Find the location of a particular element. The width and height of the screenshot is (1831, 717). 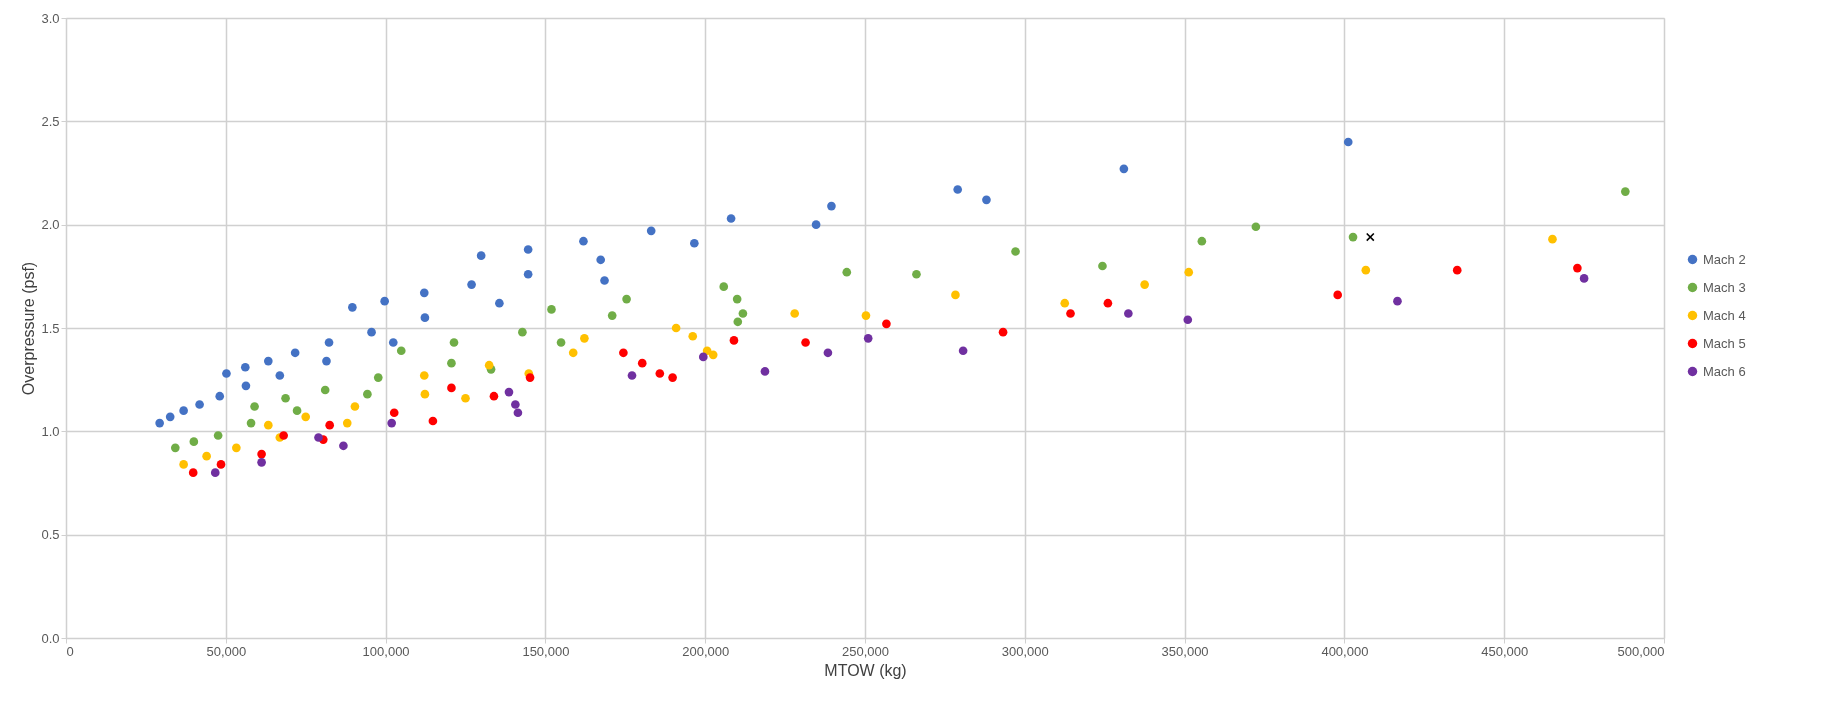

y-tick-label: 1.5 is located at coordinates (50, 328).